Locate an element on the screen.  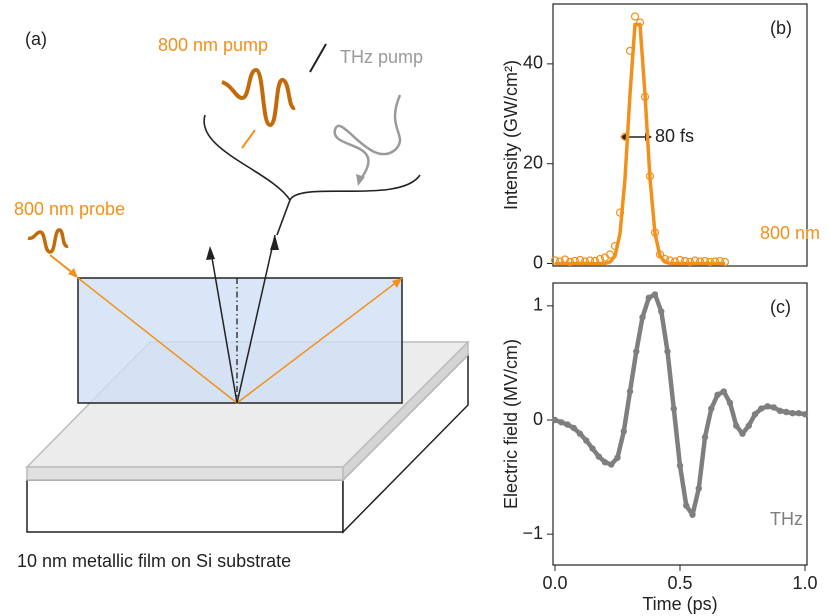
panel-label: (c) is located at coordinates (780, 307).